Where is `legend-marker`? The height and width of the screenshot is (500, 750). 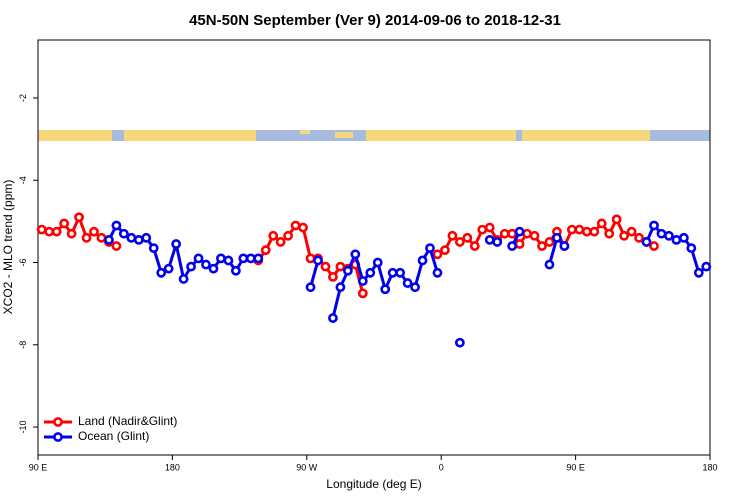 legend-marker is located at coordinates (58, 422).